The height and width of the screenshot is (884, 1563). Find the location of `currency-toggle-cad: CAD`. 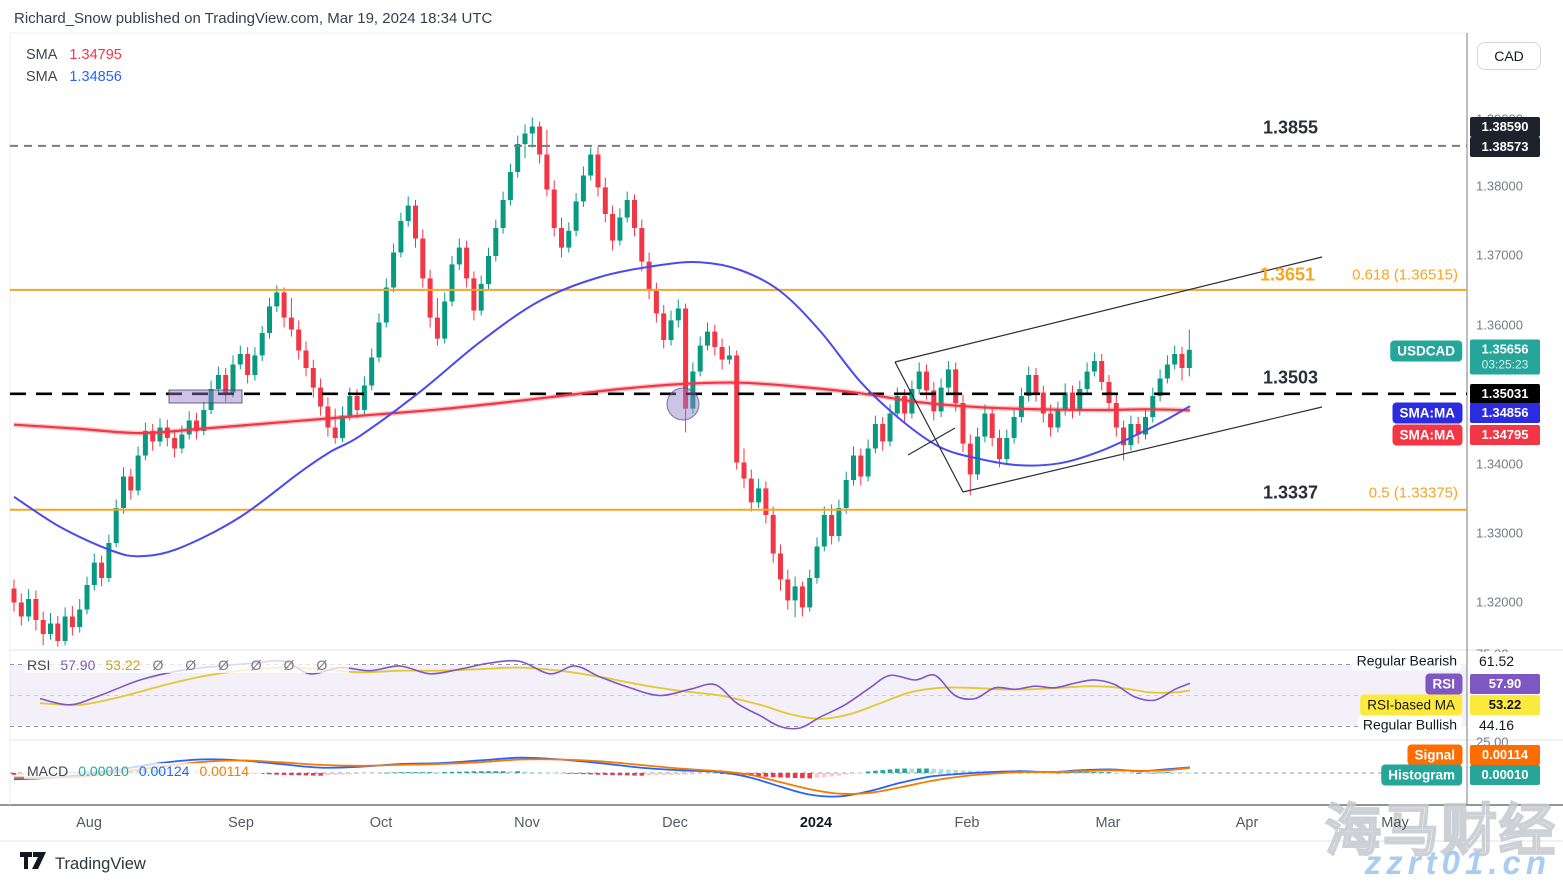

currency-toggle-cad: CAD is located at coordinates (1509, 56).